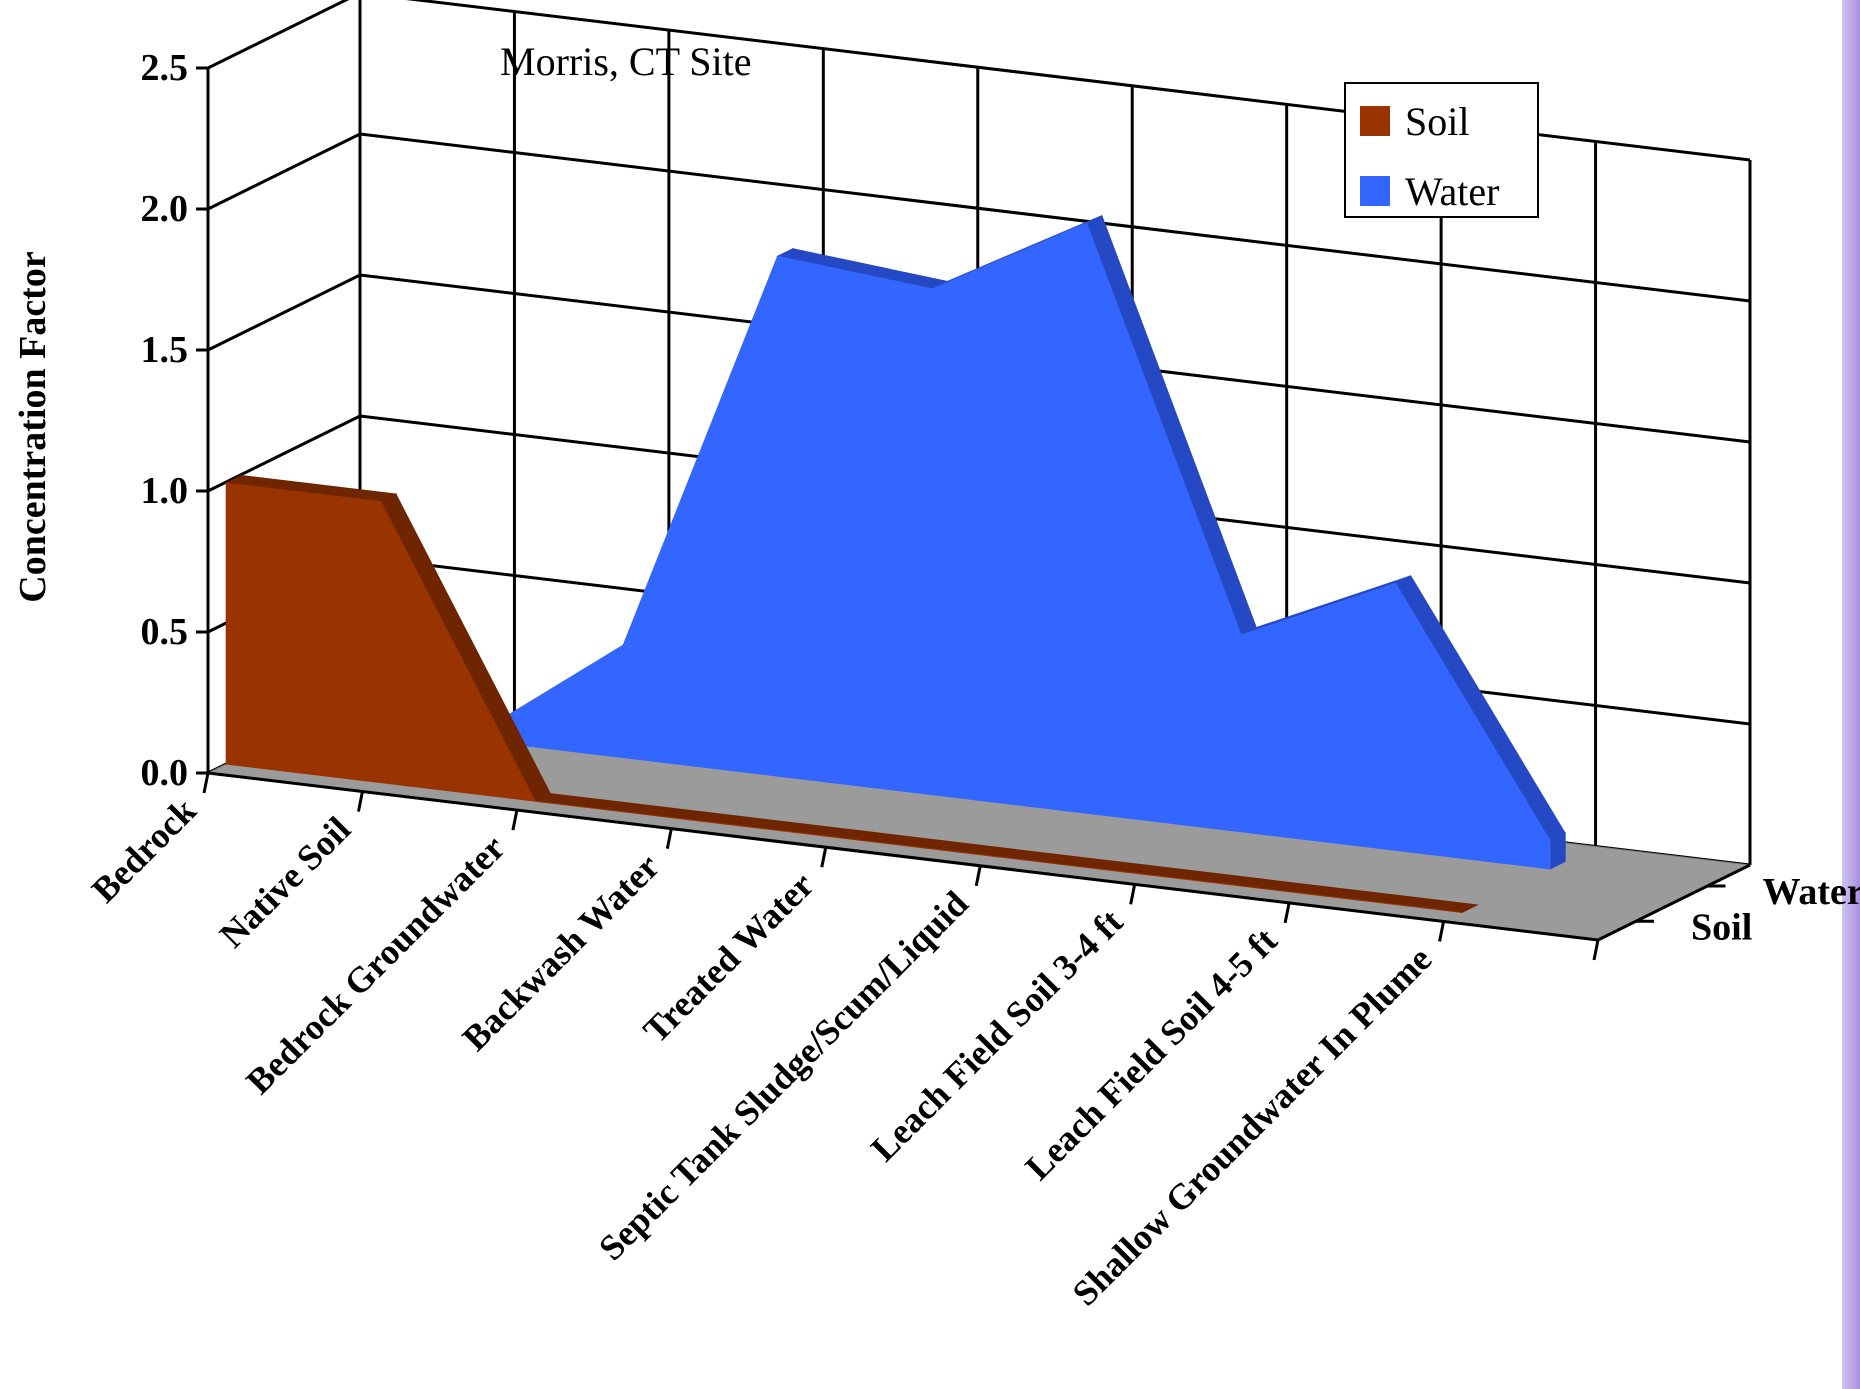 Image resolution: width=1860 pixels, height=1389 pixels. I want to click on x-tick-label: Septic Tank Sludge/Scum/Liquid, so click(783, 1075).